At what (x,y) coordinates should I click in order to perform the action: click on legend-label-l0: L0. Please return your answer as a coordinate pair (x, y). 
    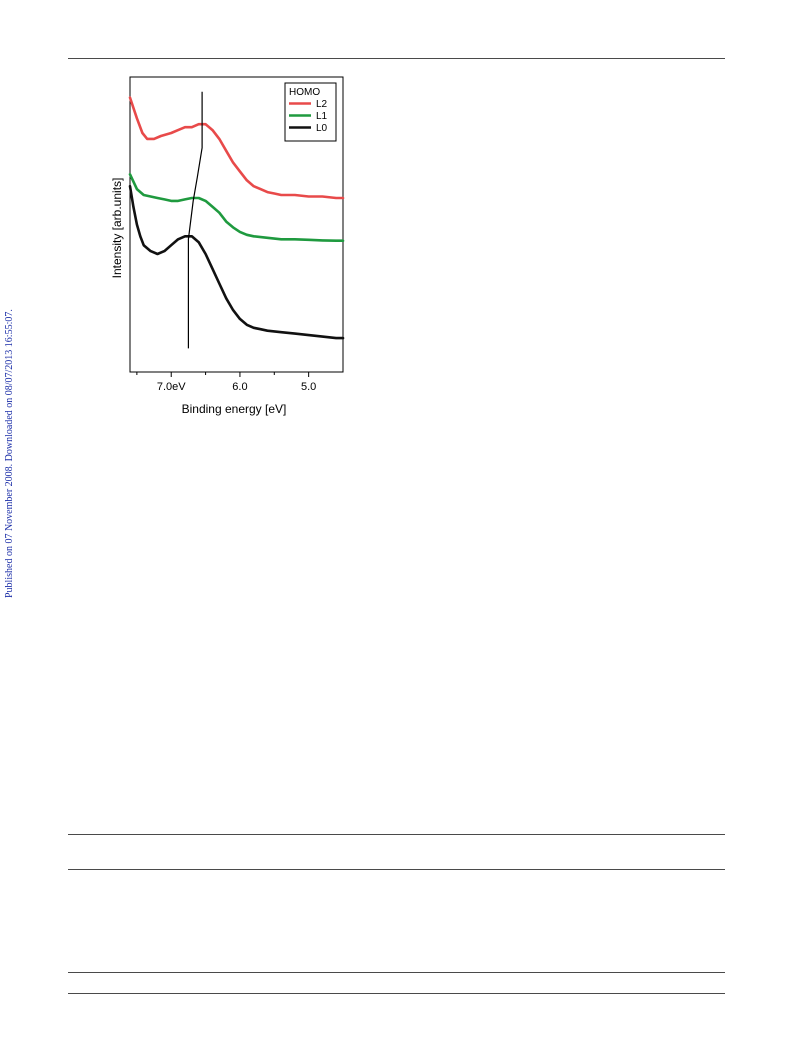
    Looking at the image, I should click on (322, 128).